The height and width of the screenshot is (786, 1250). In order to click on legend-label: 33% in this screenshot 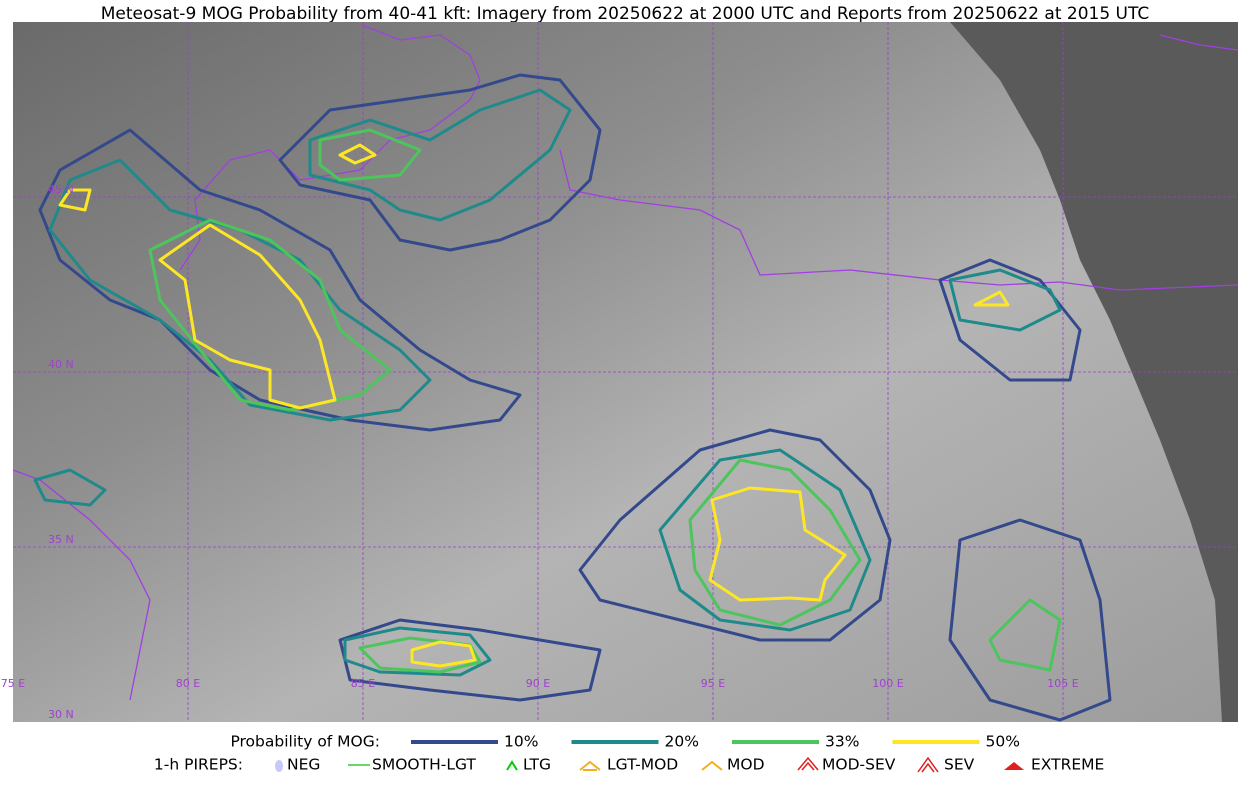, I will do `click(842, 742)`.